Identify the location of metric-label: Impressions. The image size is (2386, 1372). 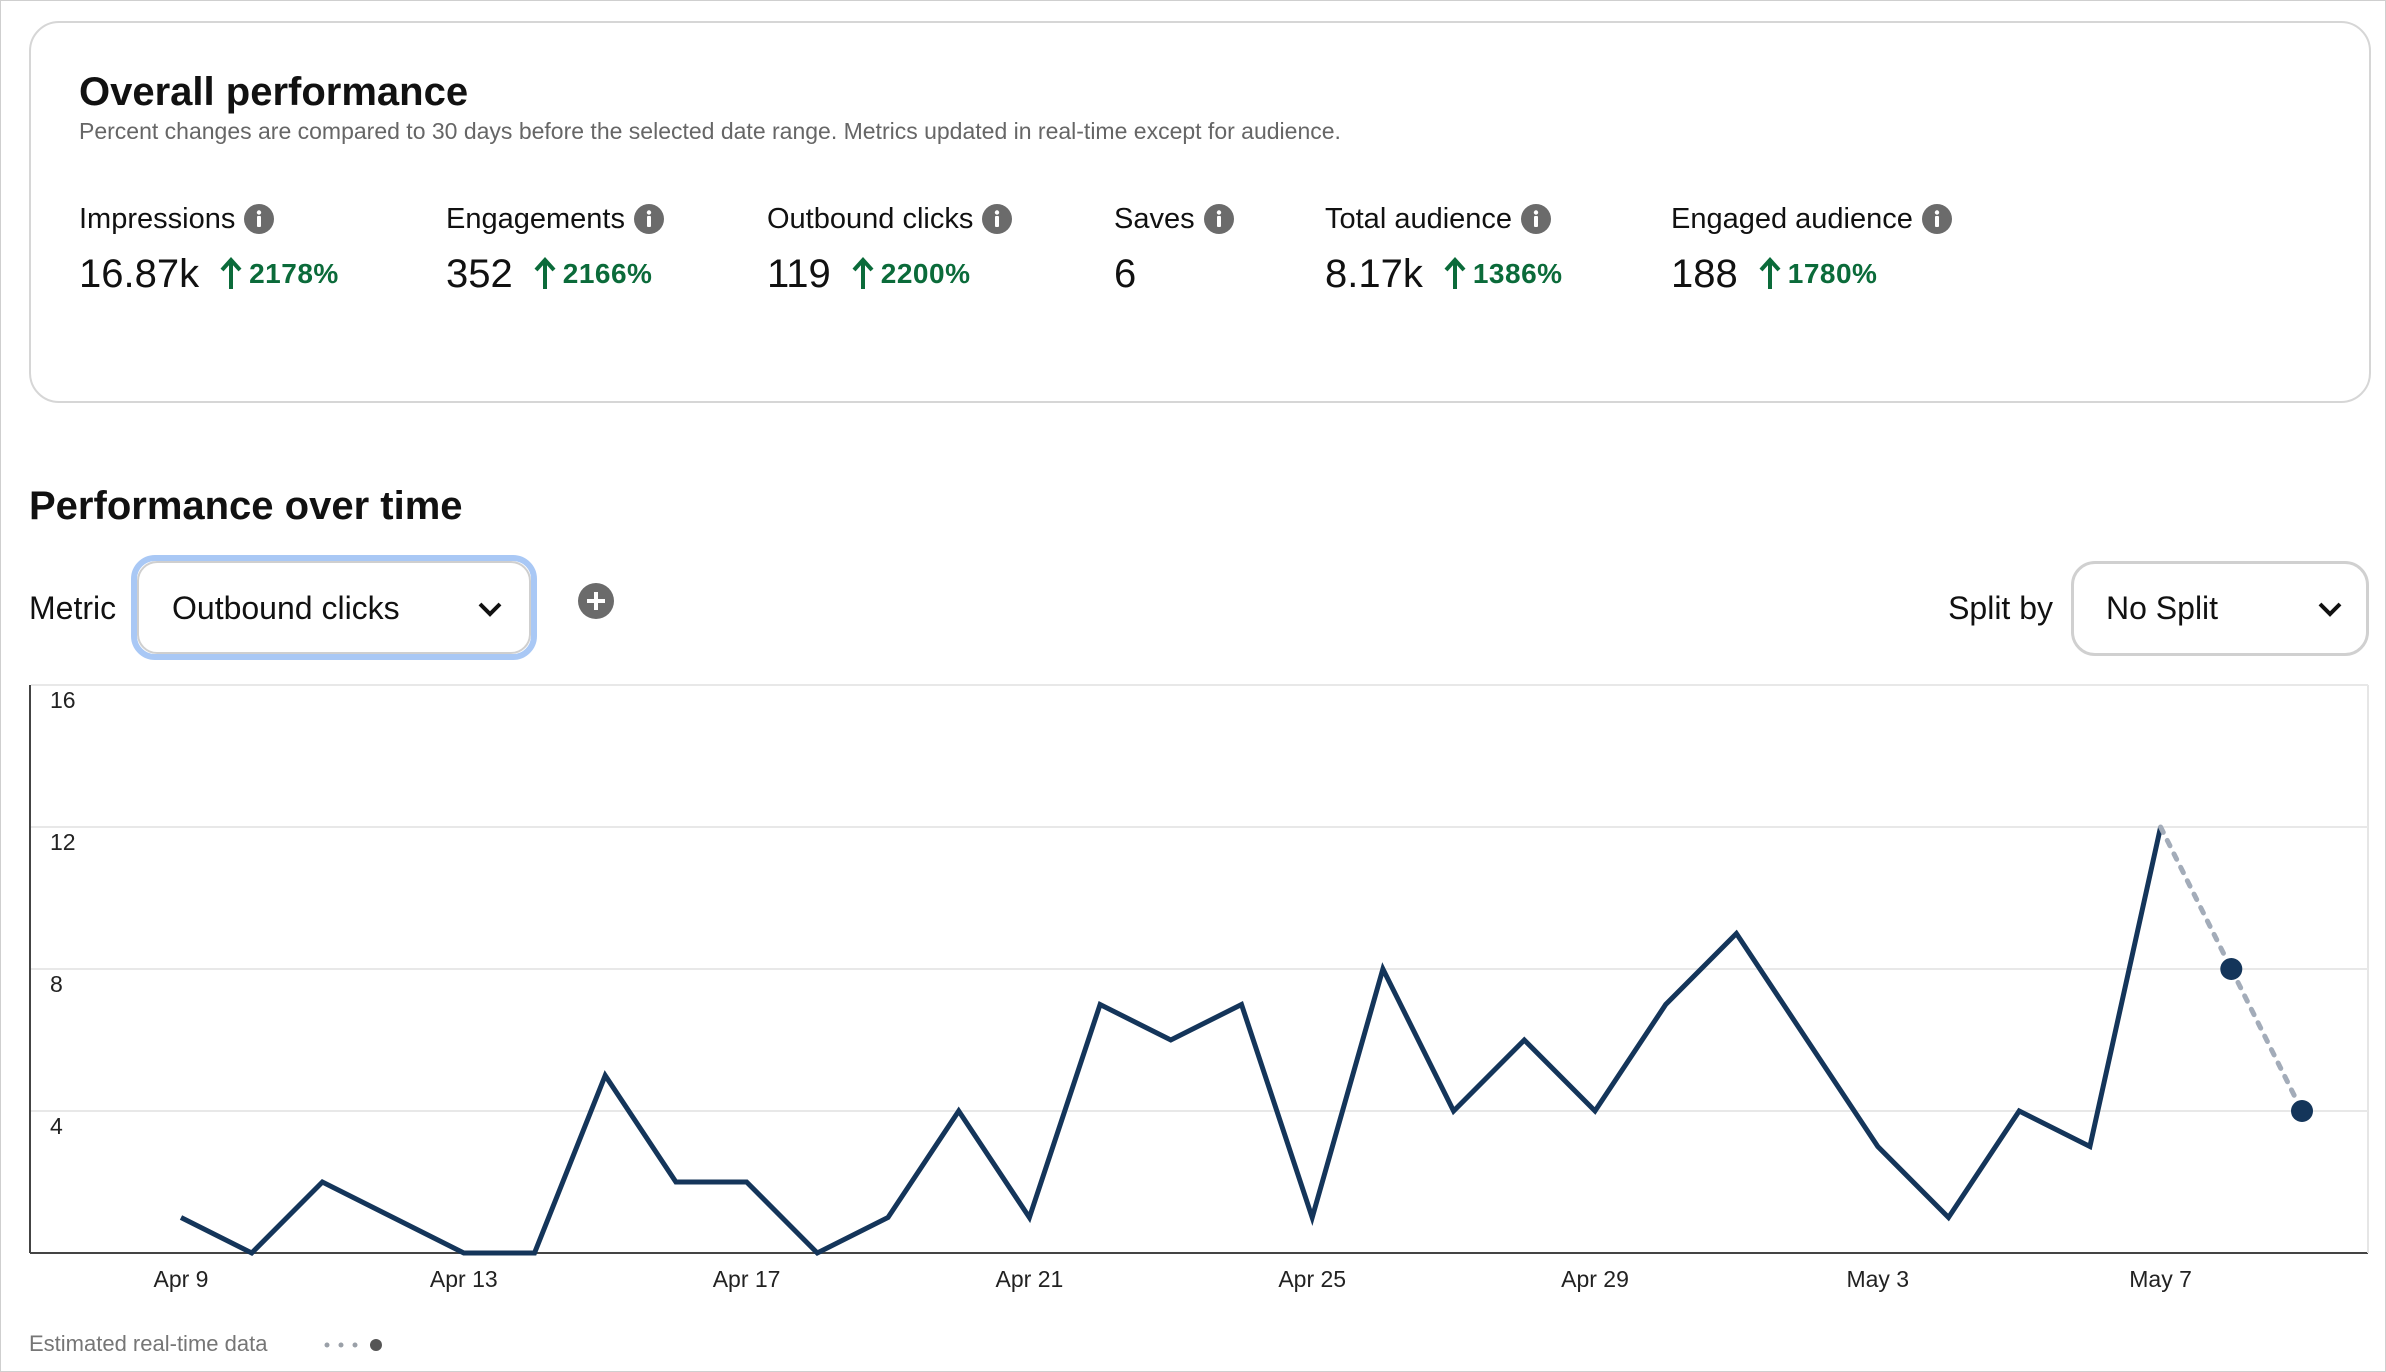
(157, 219).